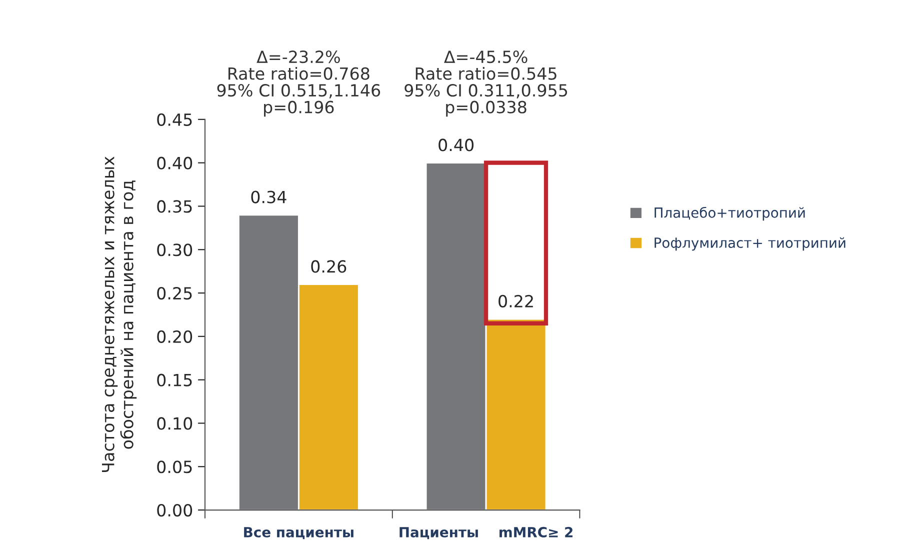 This screenshot has height=558, width=903. What do you see at coordinates (174, 163) in the screenshot?
I see `y-tick-label: 0.40` at bounding box center [174, 163].